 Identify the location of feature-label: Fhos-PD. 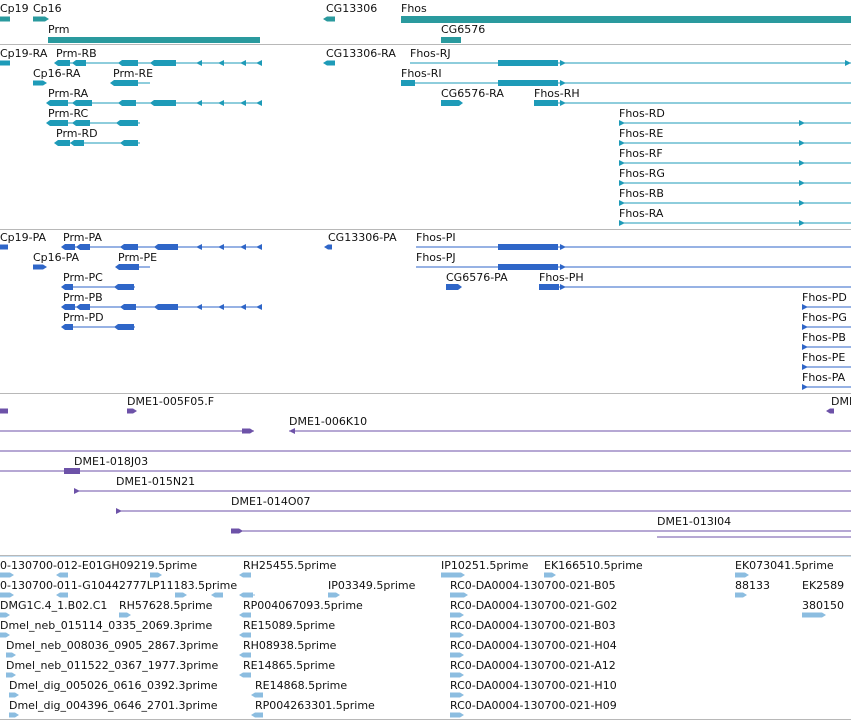
(824, 297).